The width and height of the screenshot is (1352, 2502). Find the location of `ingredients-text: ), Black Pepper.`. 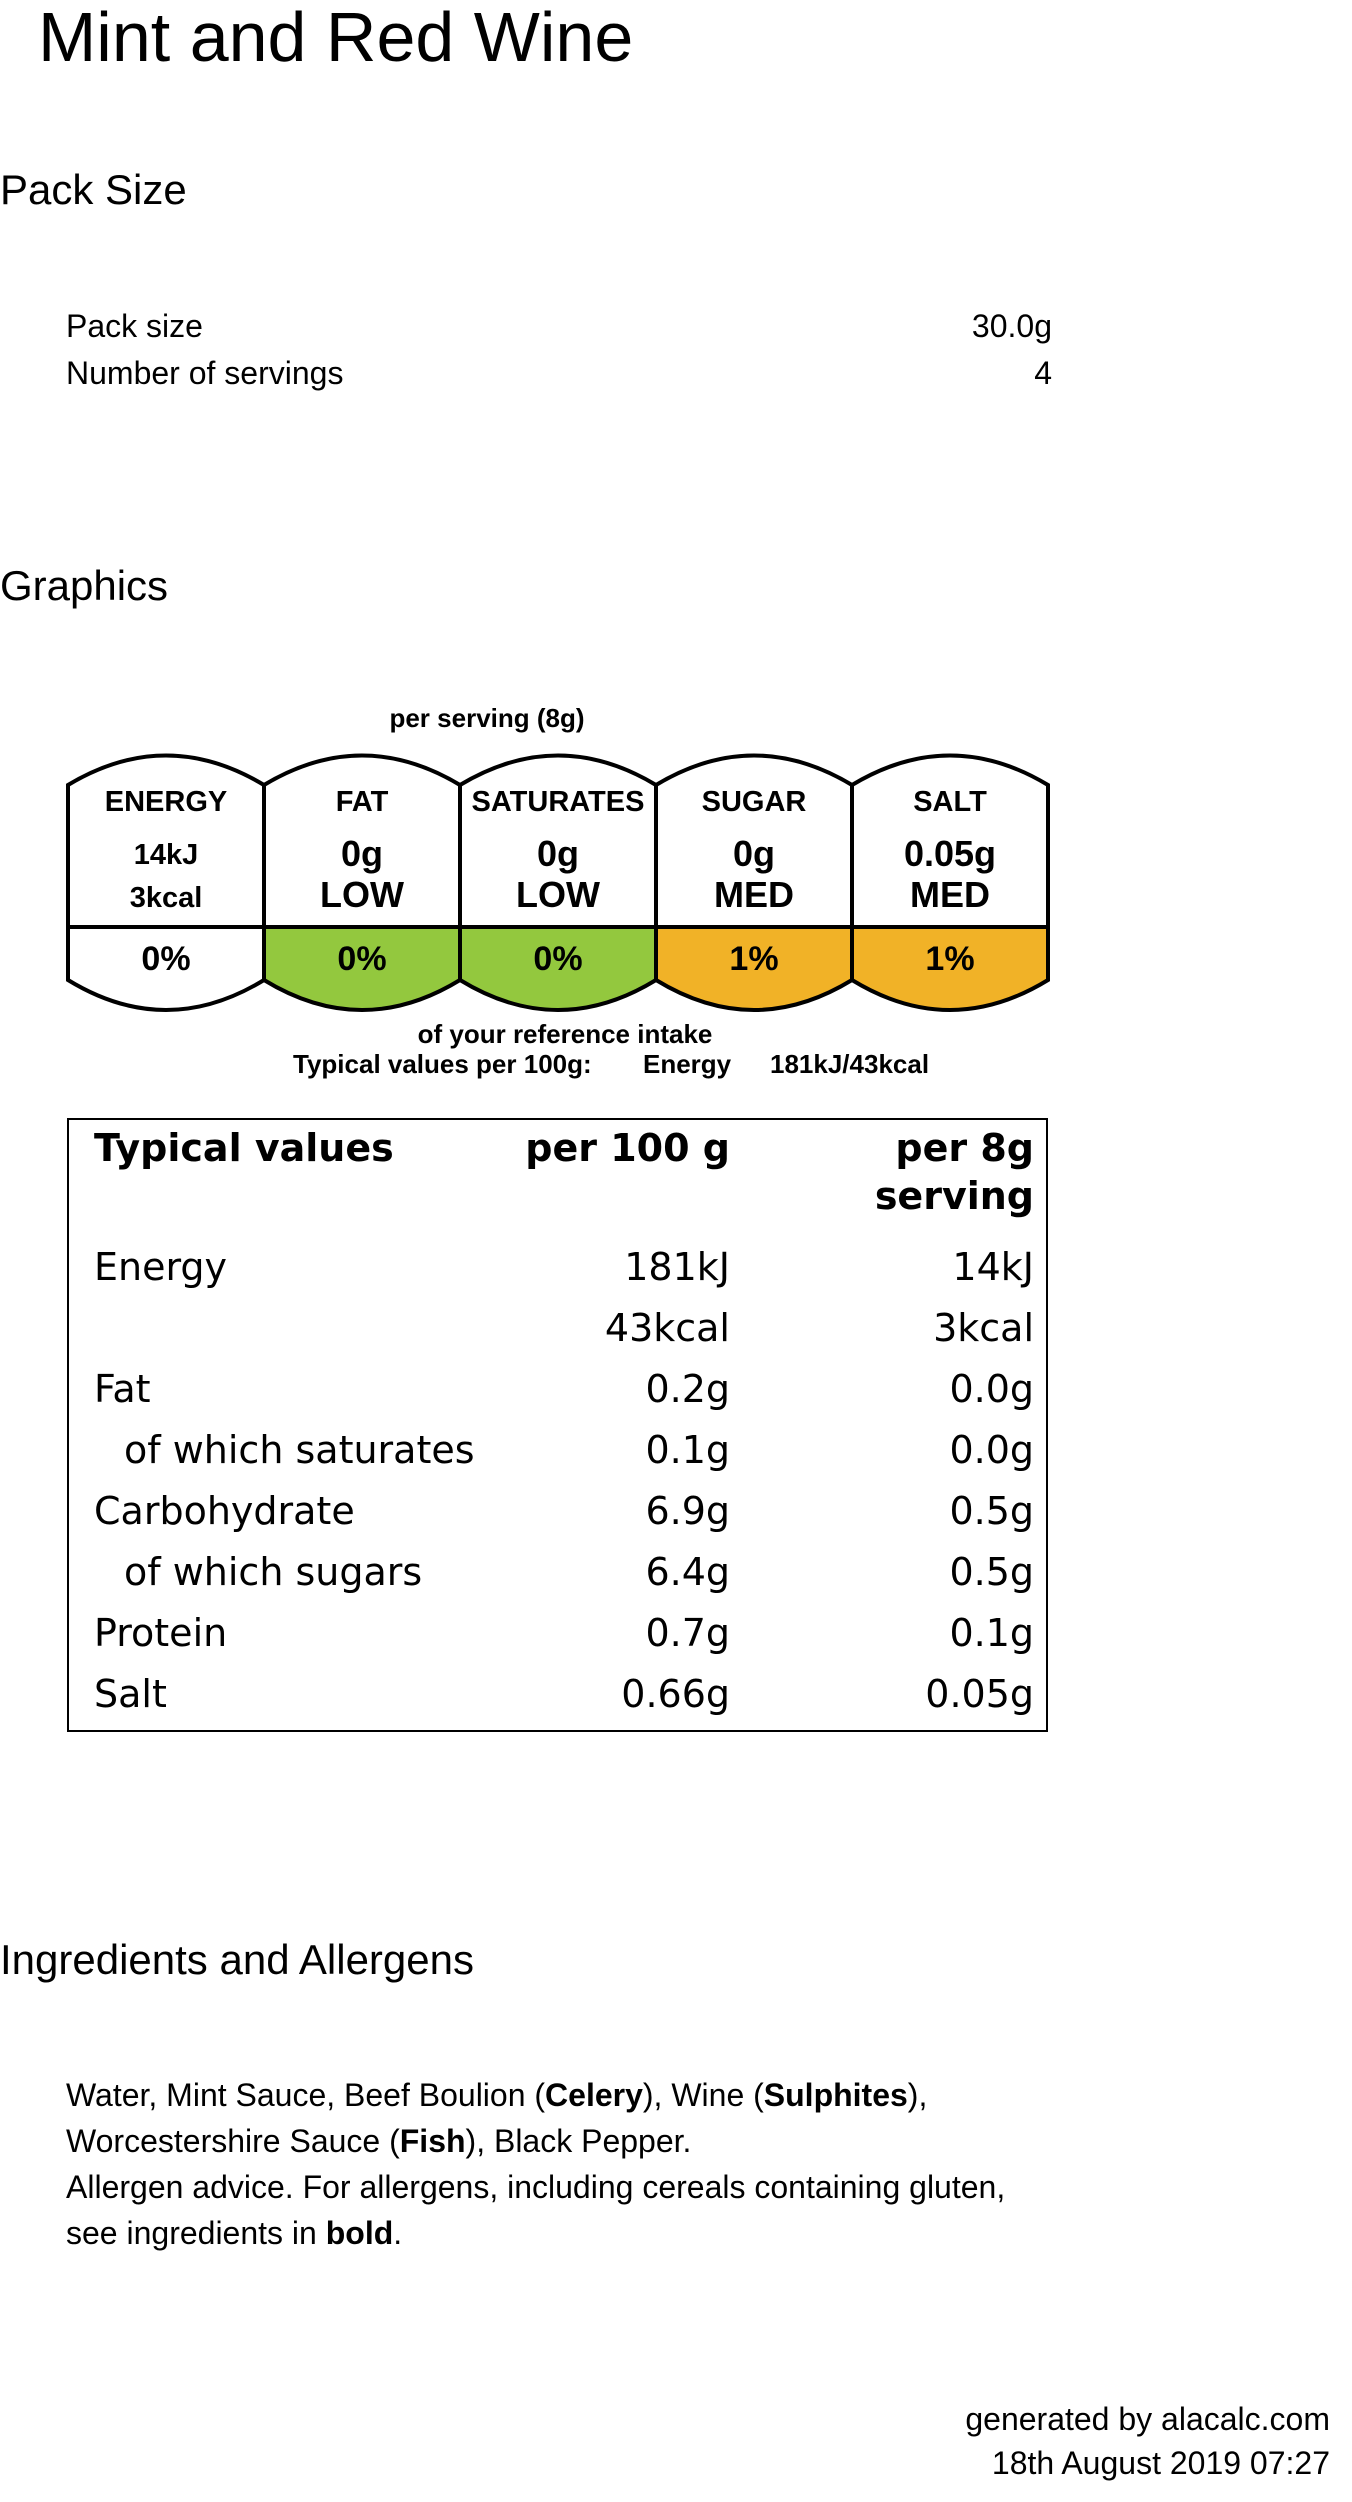

ingredients-text: ), Black Pepper. is located at coordinates (578, 2141).